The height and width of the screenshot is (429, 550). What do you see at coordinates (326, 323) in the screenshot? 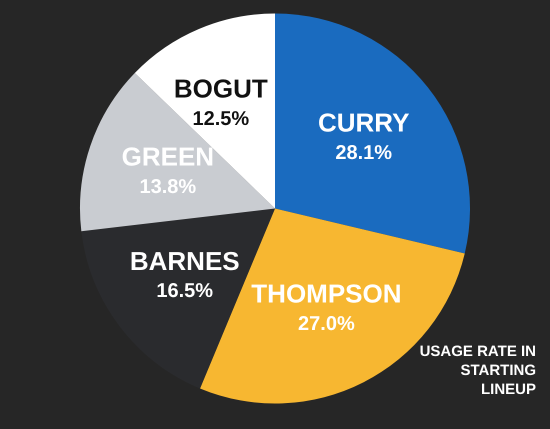
I see `data-label: 27.0%` at bounding box center [326, 323].